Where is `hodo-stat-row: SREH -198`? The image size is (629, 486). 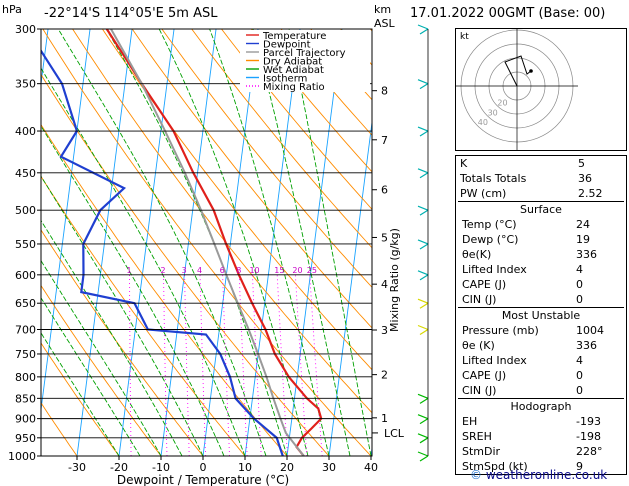 hodo-stat-row: SREH -198 is located at coordinates (541, 436).